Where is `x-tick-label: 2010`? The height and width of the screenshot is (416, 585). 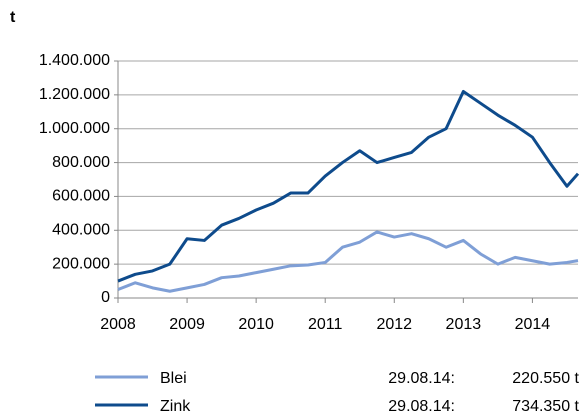 x-tick-label: 2010 is located at coordinates (256, 324).